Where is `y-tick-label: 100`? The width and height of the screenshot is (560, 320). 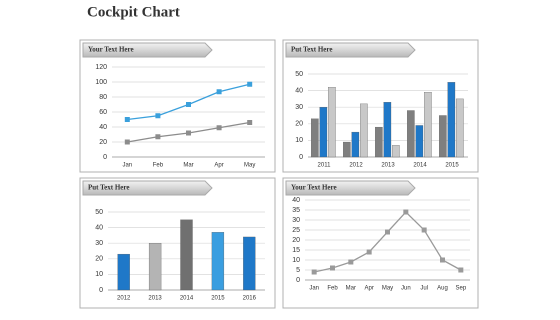 y-tick-label: 100 is located at coordinates (101, 82).